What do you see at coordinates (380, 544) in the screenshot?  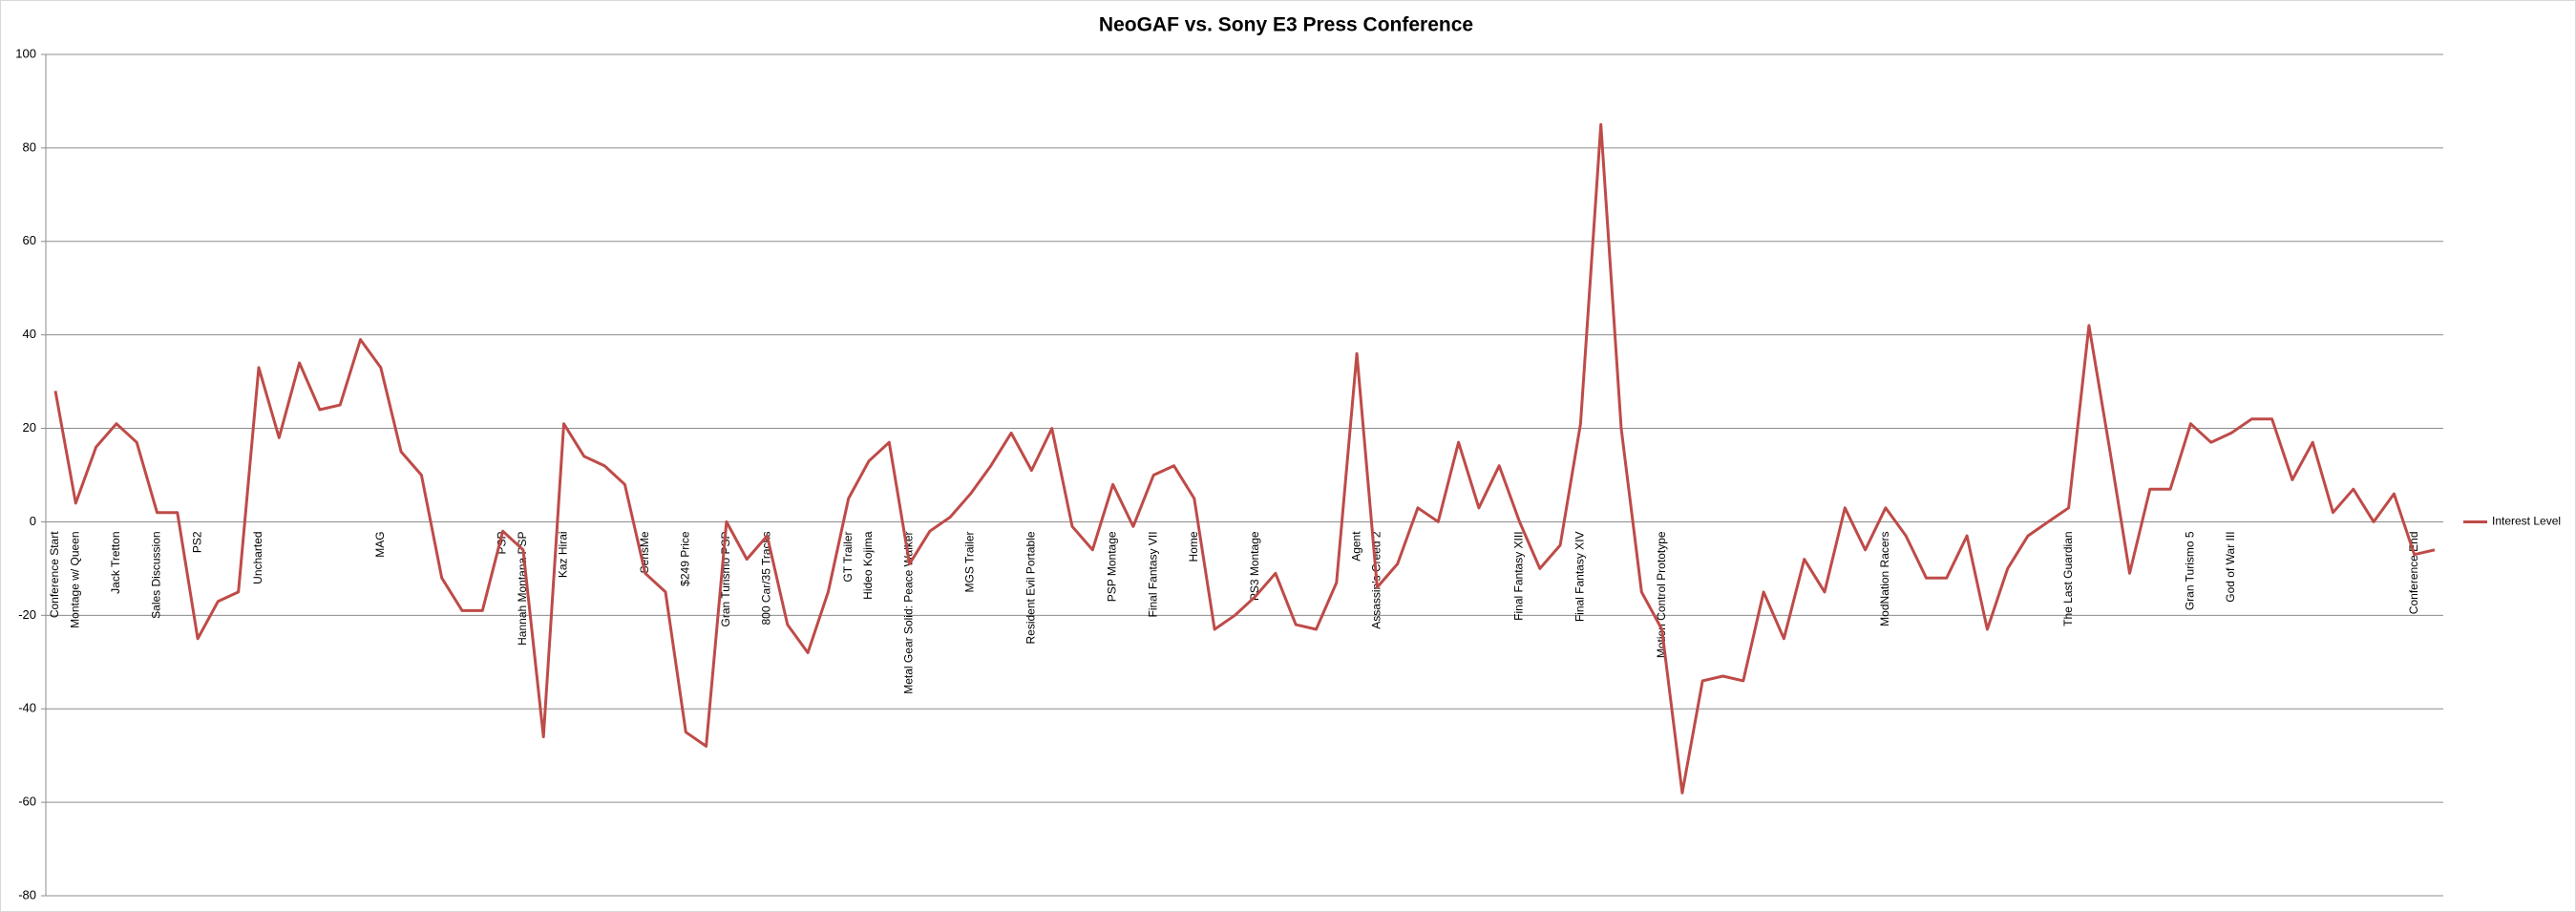 I see `x-tick-label: MAG` at bounding box center [380, 544].